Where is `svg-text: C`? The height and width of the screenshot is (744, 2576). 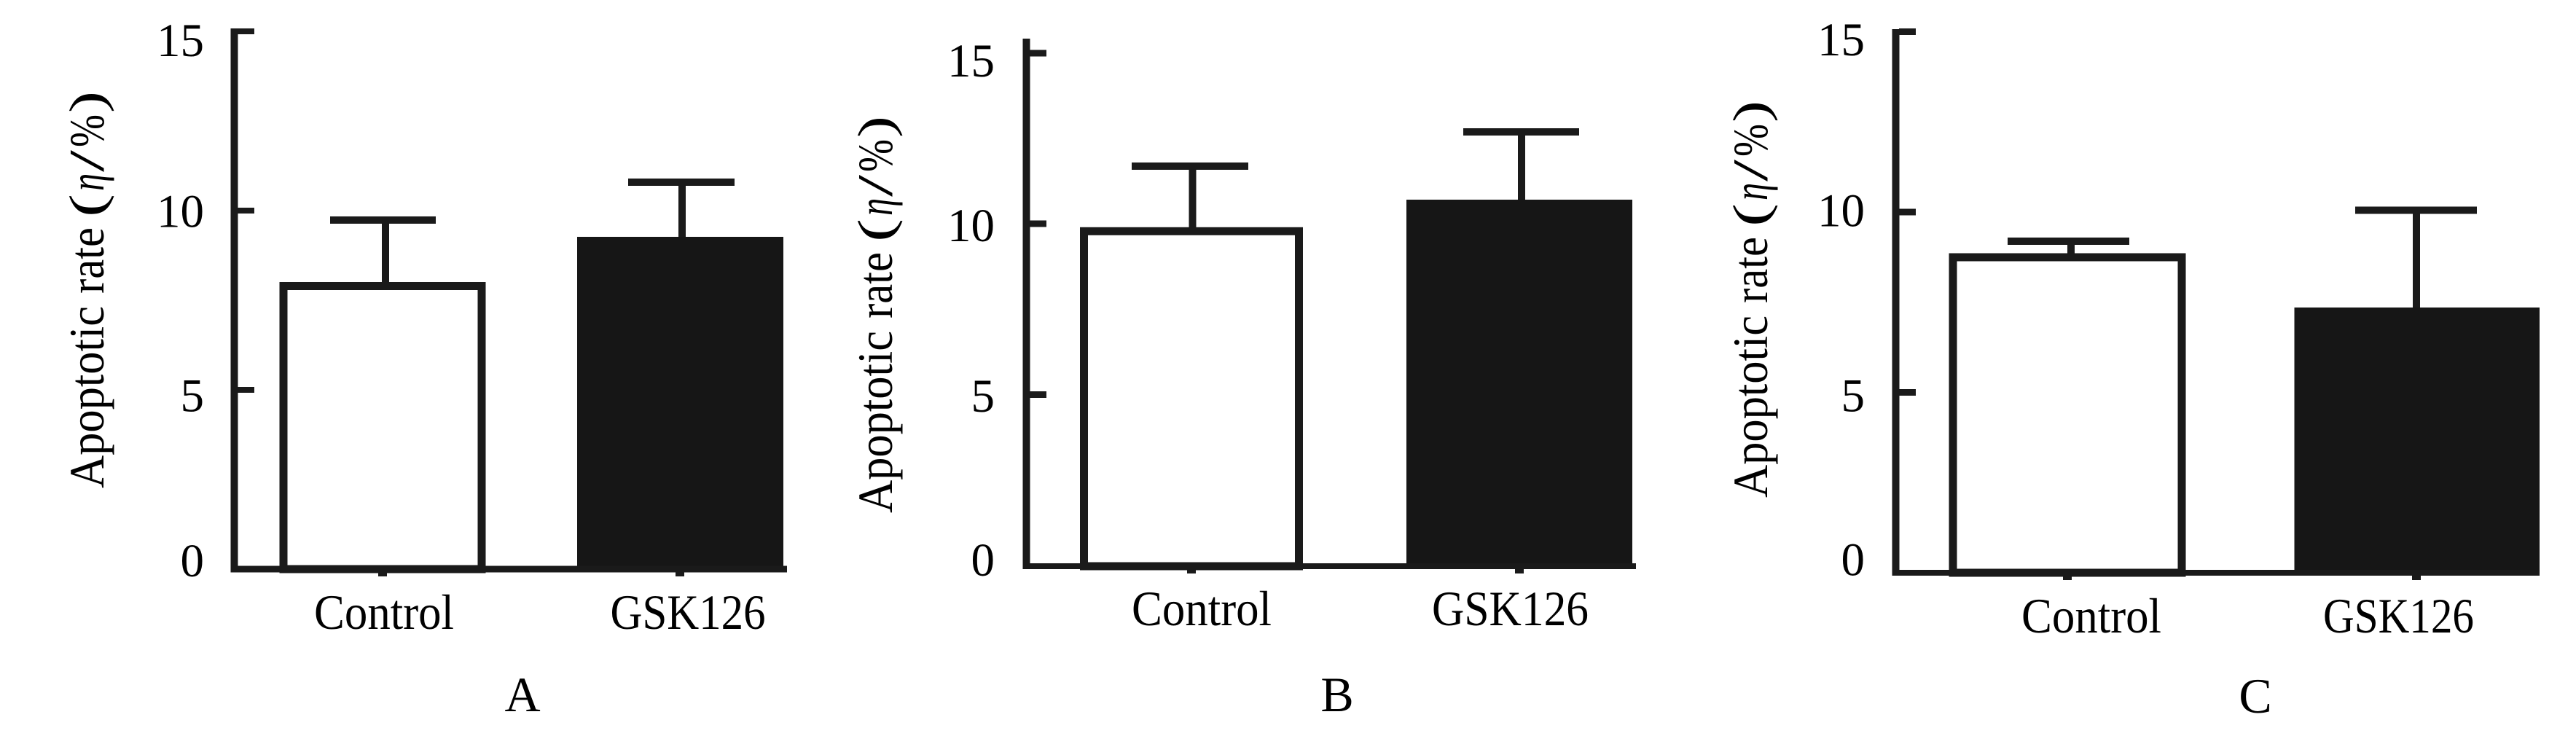
svg-text: C is located at coordinates (2255, 696).